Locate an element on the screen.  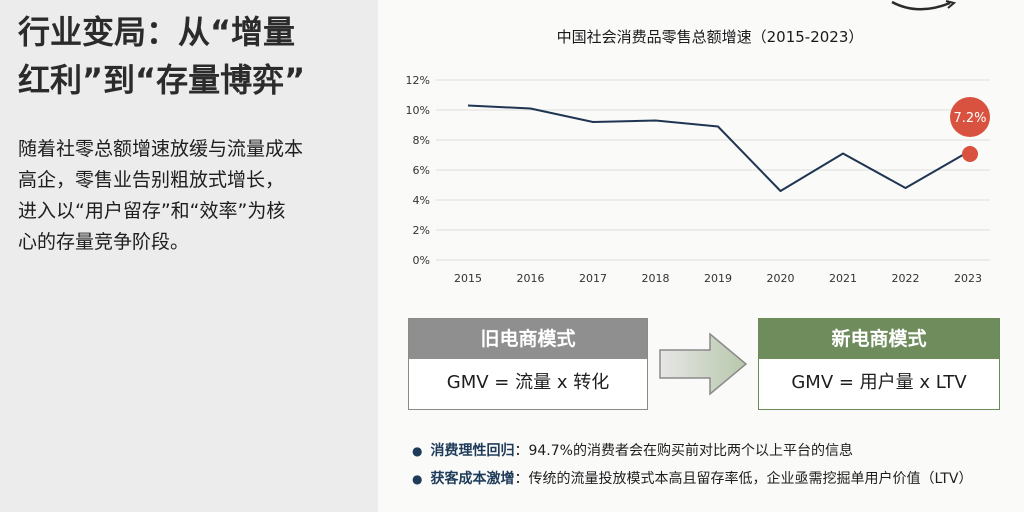
x-tick-label: 2017 is located at coordinates (593, 278).